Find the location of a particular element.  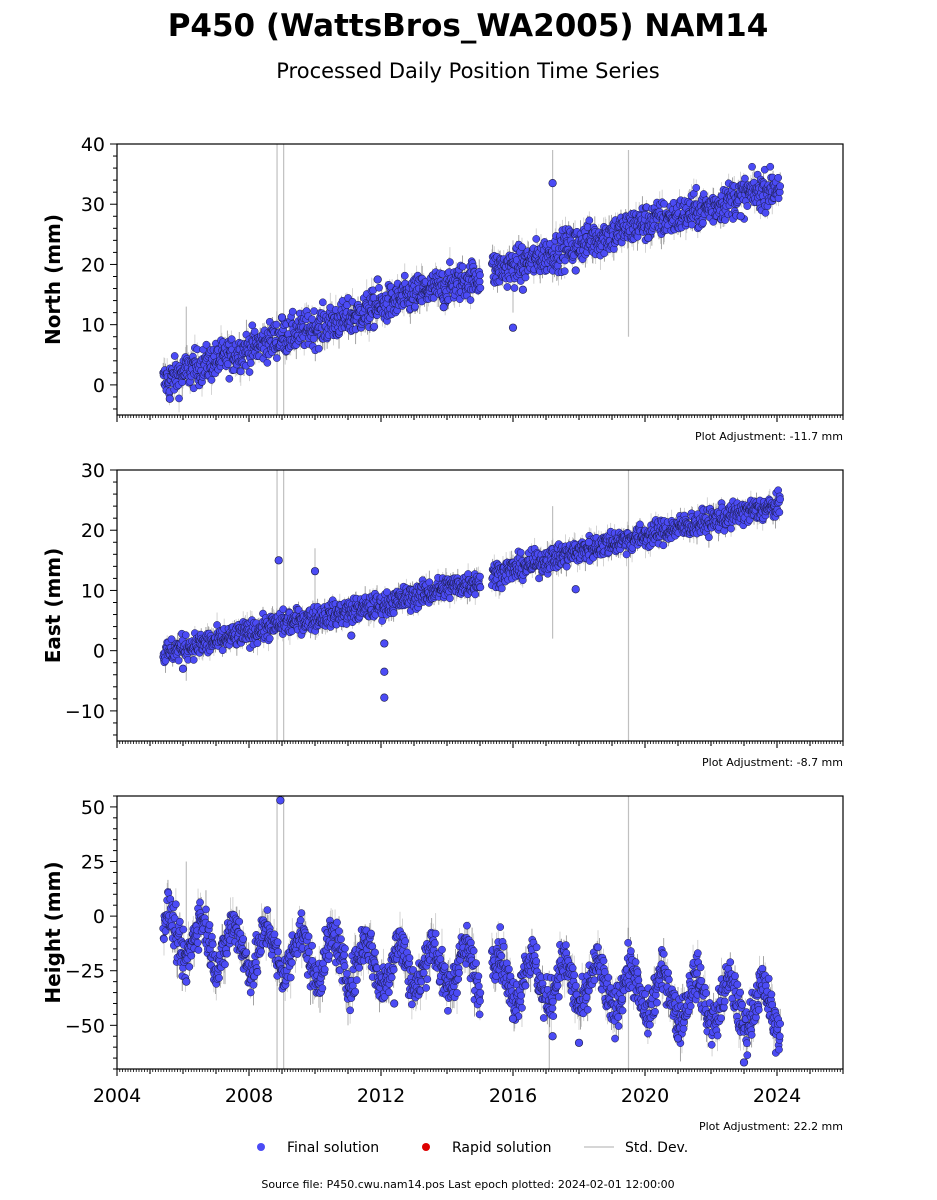

chart-title: P450 (WattsBros_WA2005) NAM14 is located at coordinates (468, 26).